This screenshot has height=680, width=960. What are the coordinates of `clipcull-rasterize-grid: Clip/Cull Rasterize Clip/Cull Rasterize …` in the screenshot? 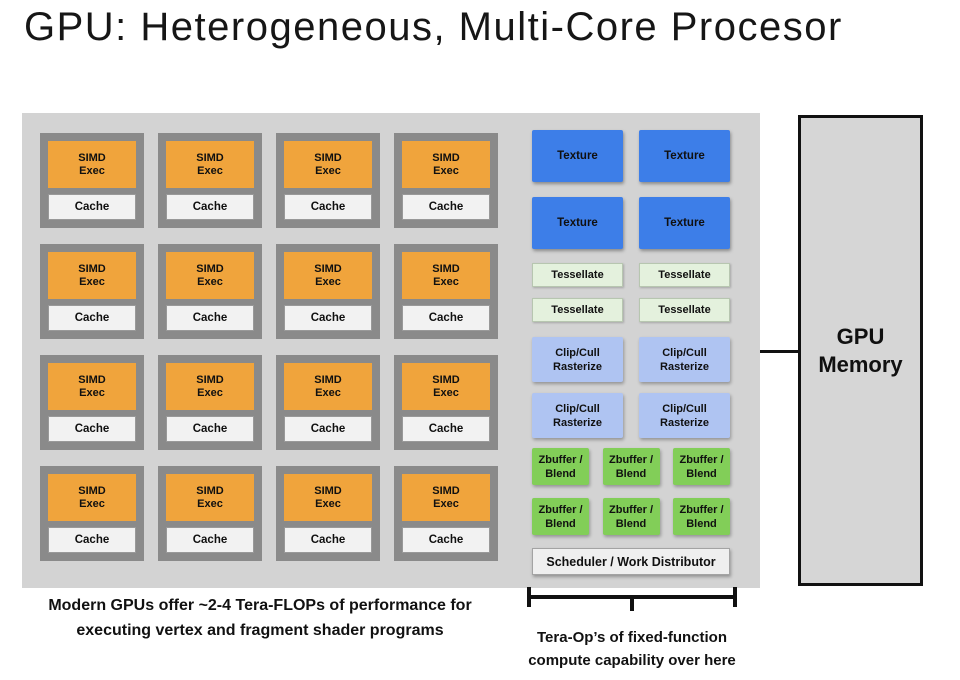 It's located at (631, 387).